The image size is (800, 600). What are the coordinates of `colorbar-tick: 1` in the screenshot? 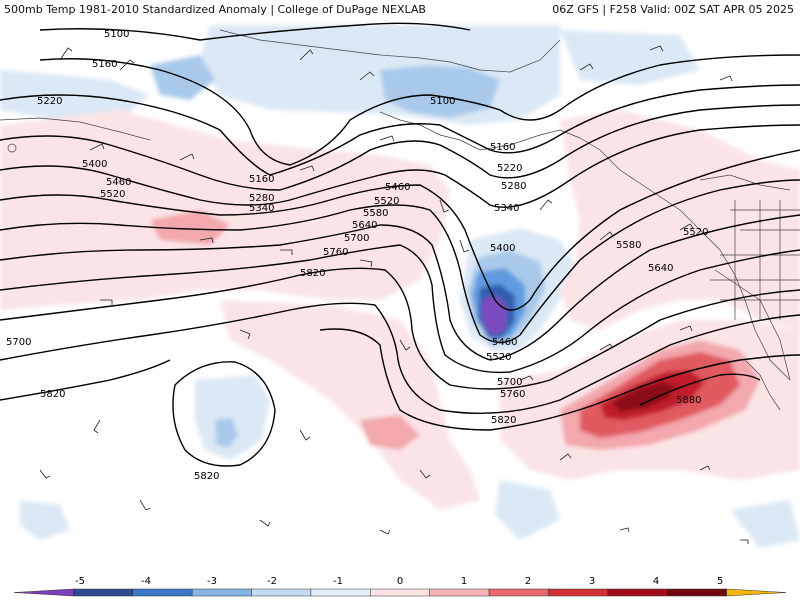 It's located at (464, 581).